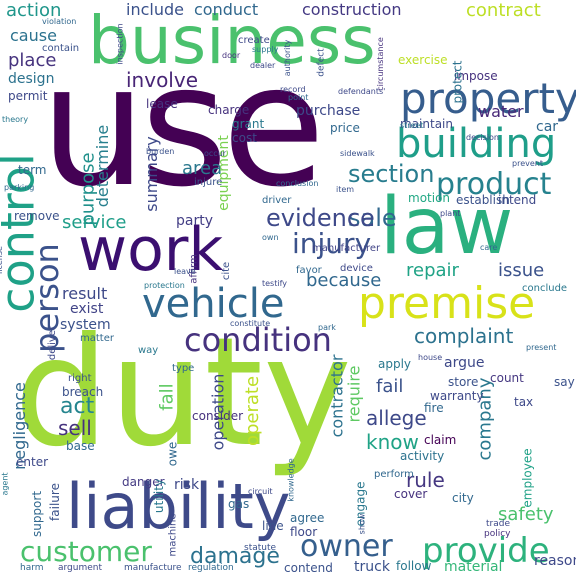 The height and width of the screenshot is (576, 576). What do you see at coordinates (250, 323) in the screenshot?
I see `word-constitute: constitute` at bounding box center [250, 323].